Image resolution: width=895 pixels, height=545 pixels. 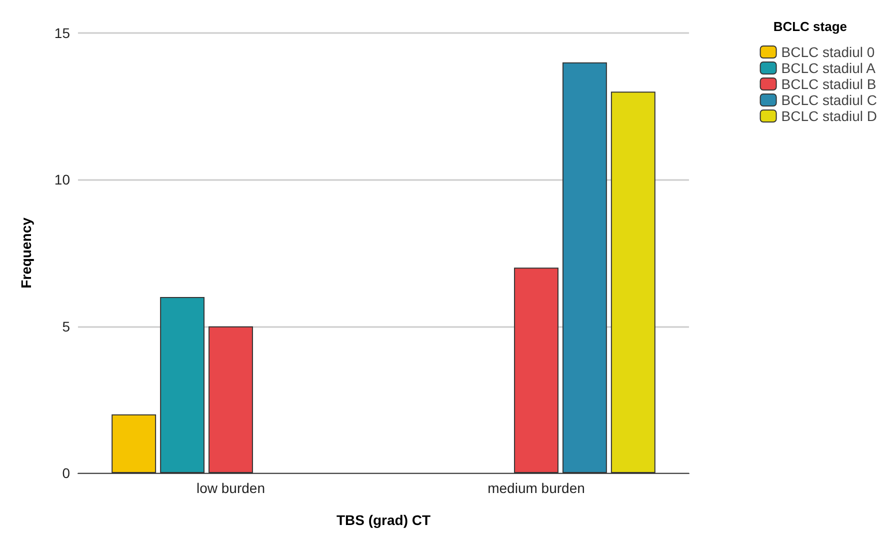 What do you see at coordinates (536, 488) in the screenshot?
I see `x-tick-label: medium burden` at bounding box center [536, 488].